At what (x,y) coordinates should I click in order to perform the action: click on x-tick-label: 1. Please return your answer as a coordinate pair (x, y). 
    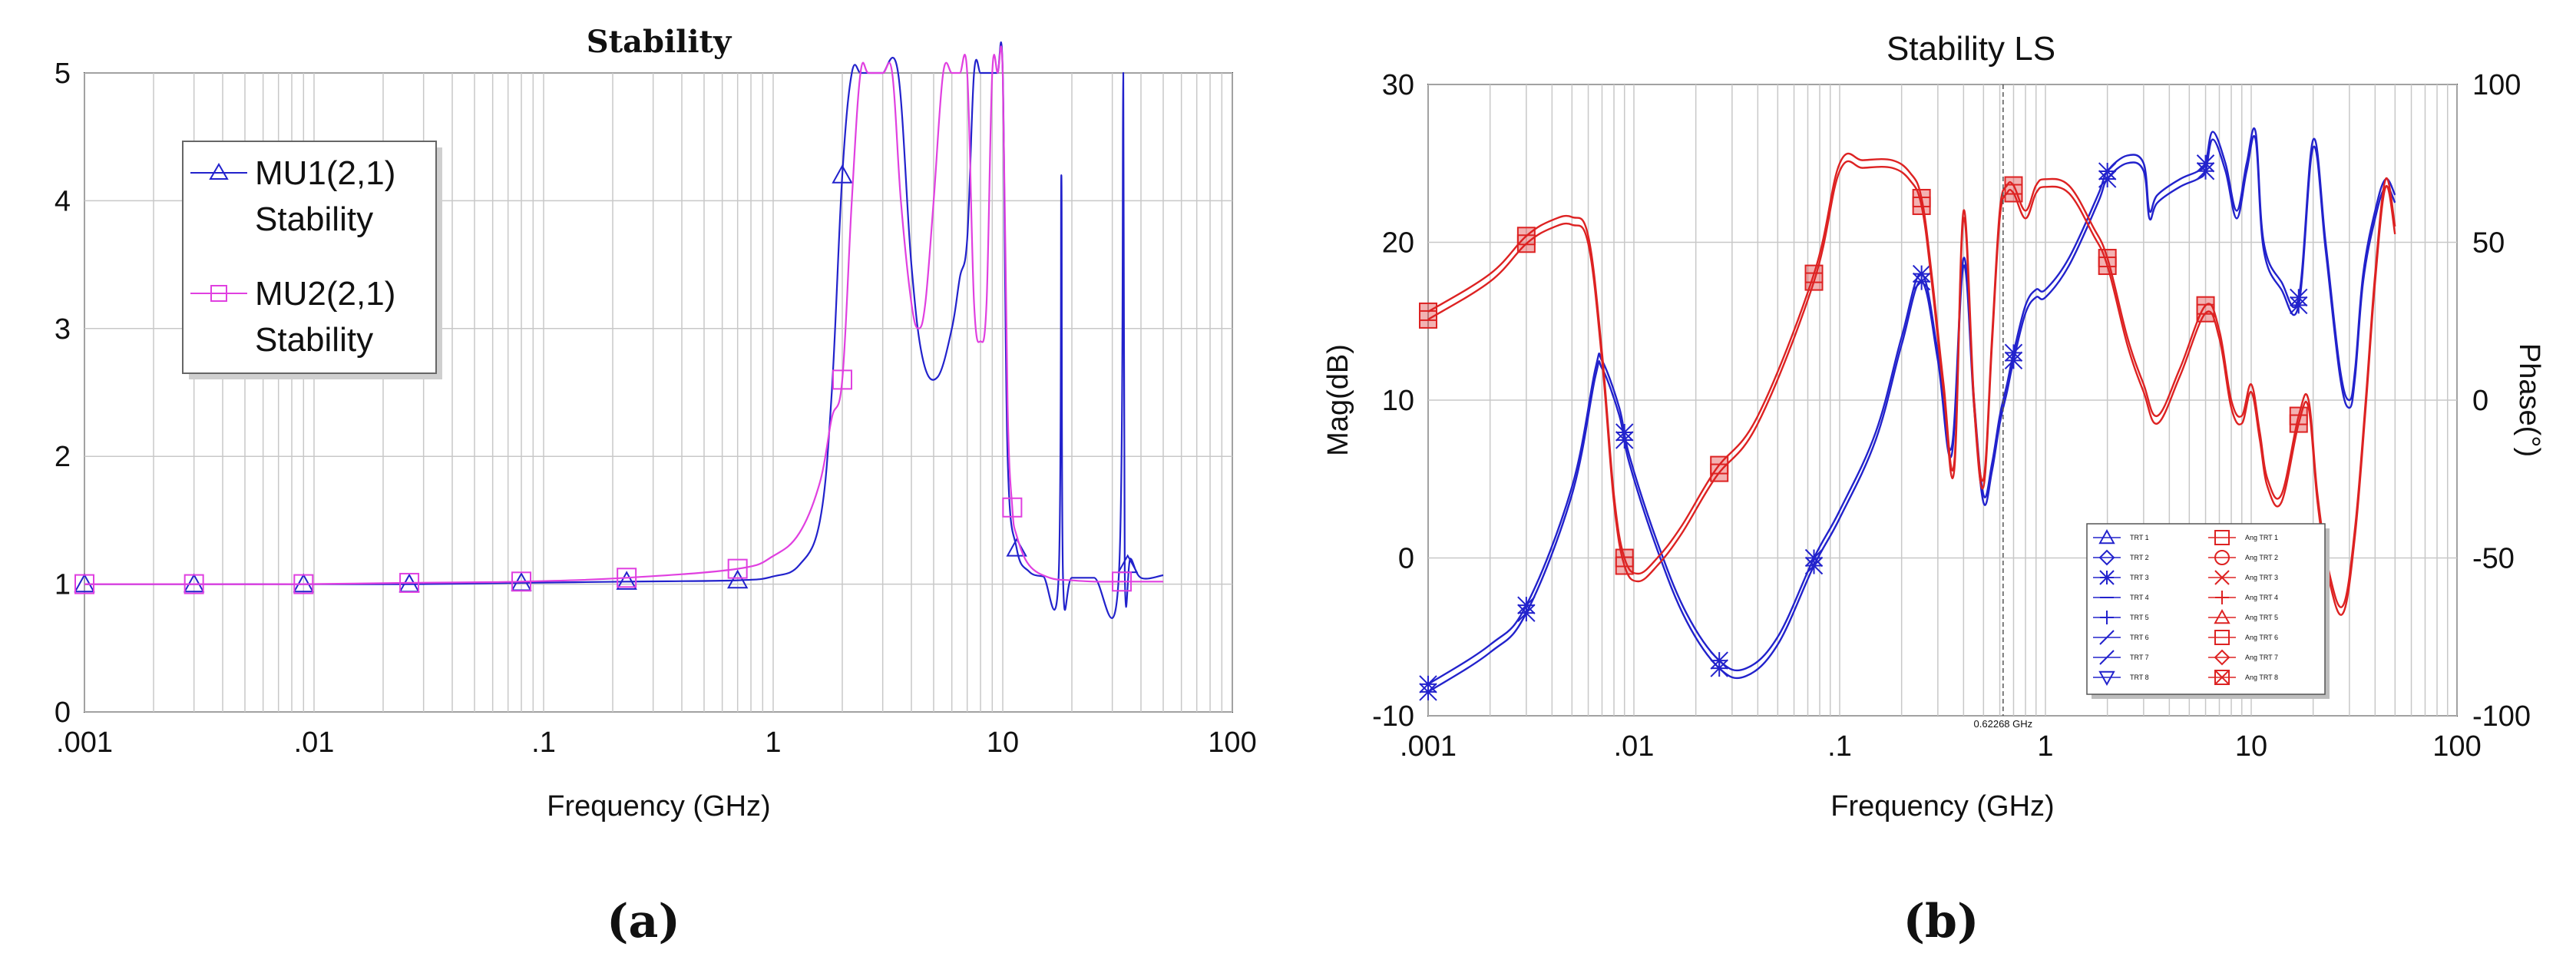
    Looking at the image, I should click on (773, 743).